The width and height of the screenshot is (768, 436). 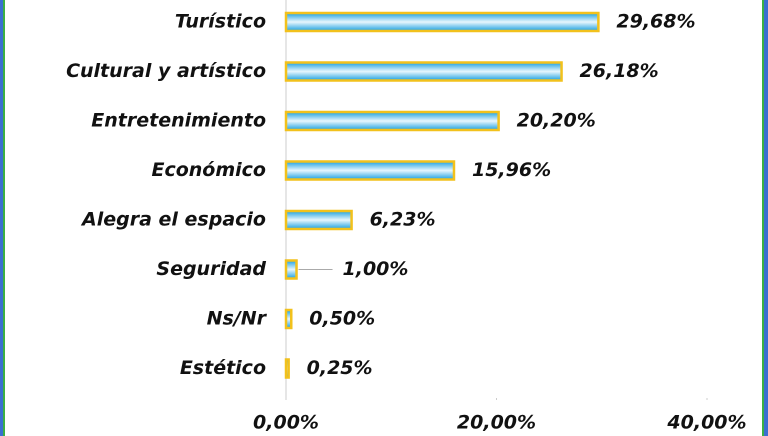 What do you see at coordinates (511, 170) in the screenshot?
I see `value-label: 15,96%` at bounding box center [511, 170].